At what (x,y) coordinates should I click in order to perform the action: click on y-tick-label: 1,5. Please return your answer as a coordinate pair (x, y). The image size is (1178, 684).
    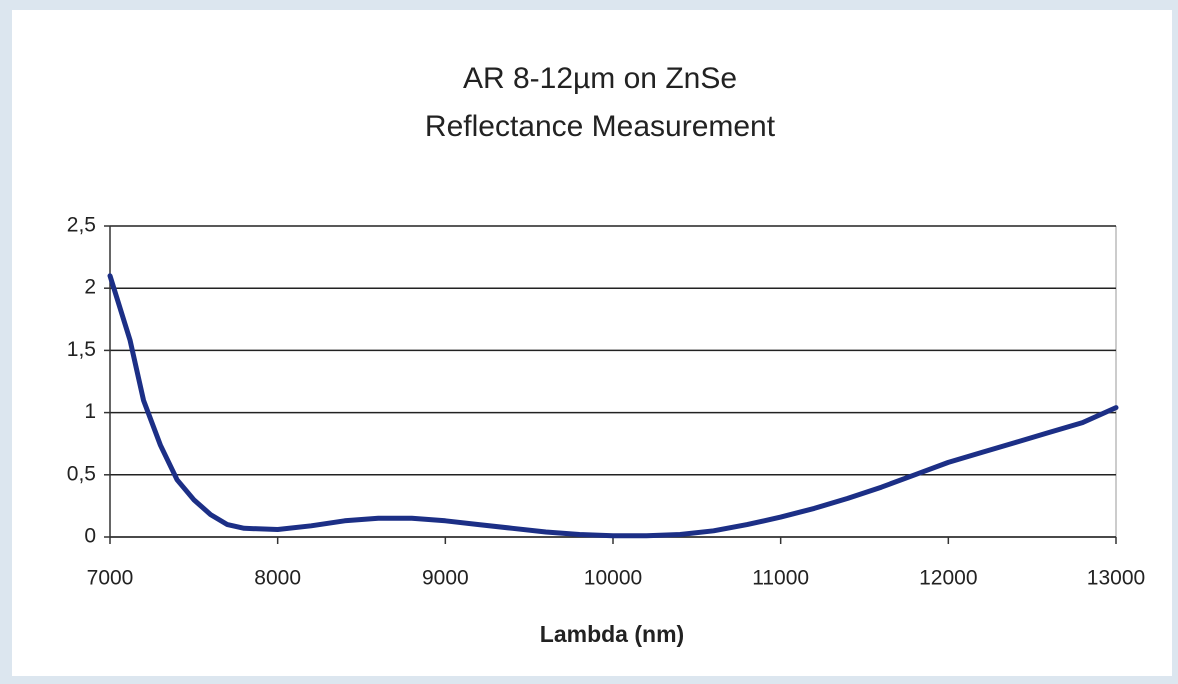
    Looking at the image, I should click on (81, 349).